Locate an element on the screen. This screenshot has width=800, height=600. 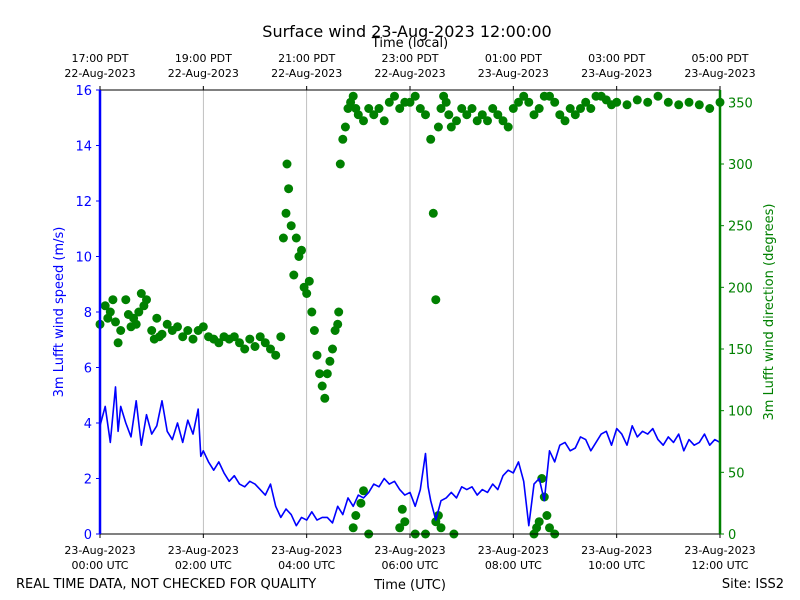
y-right-tick-label: 300 is located at coordinates (740, 165).